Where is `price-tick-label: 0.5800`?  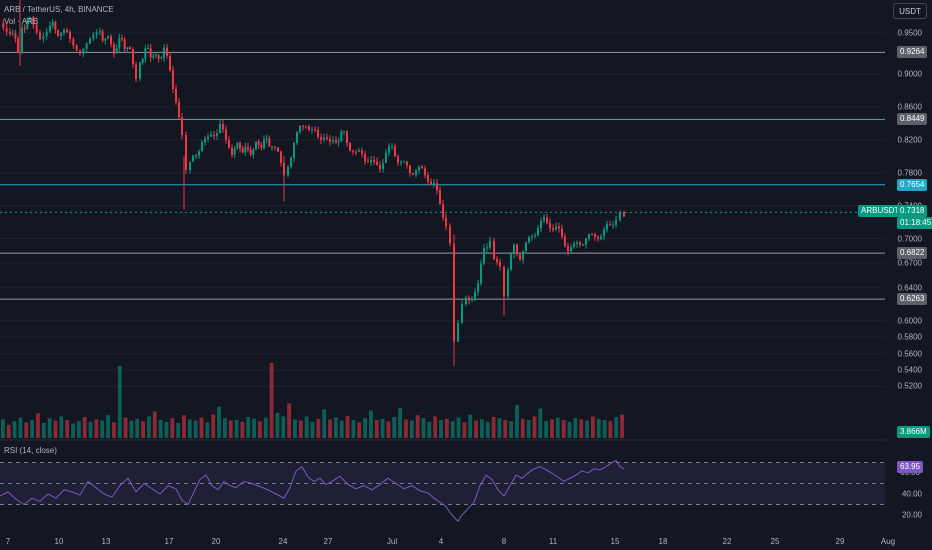
price-tick-label: 0.5800 is located at coordinates (909, 337).